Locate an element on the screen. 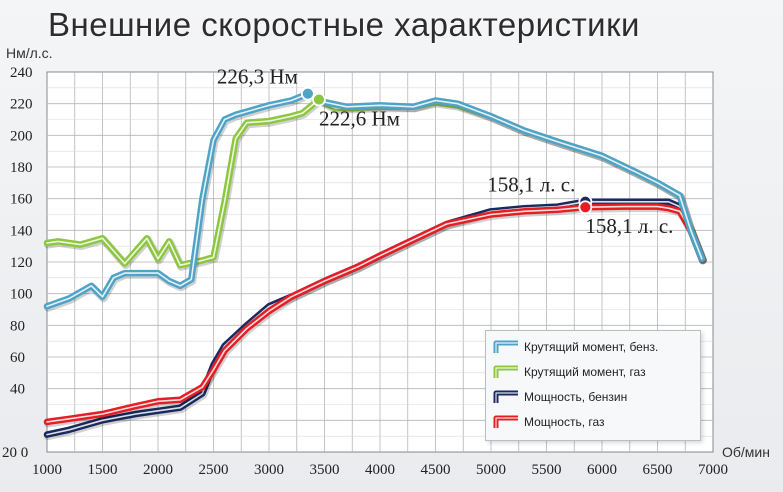 This screenshot has width=783, height=492. y-tick-label: 40 is located at coordinates (17, 390).